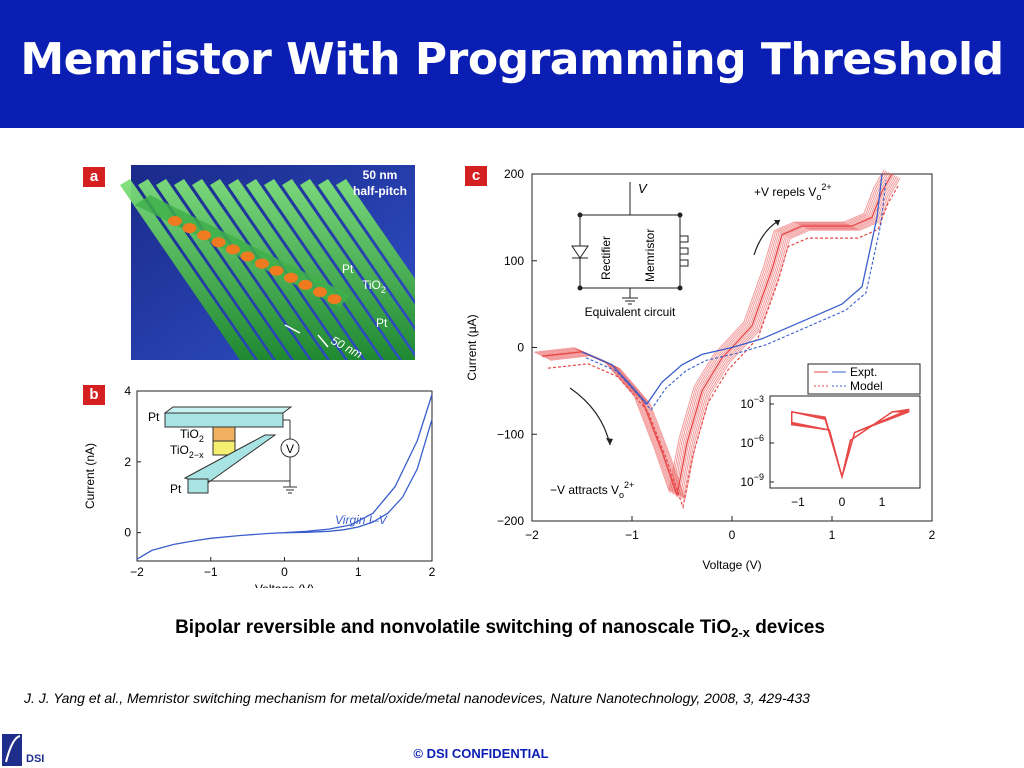  I want to click on circuit-v-label: V, so click(643, 188).